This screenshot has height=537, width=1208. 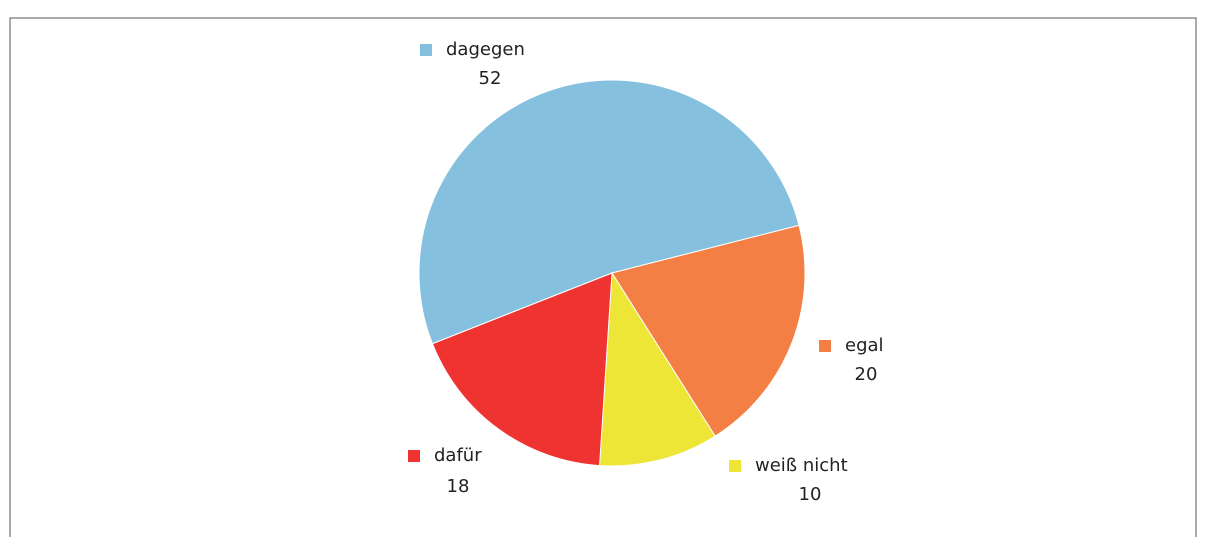 I want to click on value-label: 10, so click(x=810, y=494).